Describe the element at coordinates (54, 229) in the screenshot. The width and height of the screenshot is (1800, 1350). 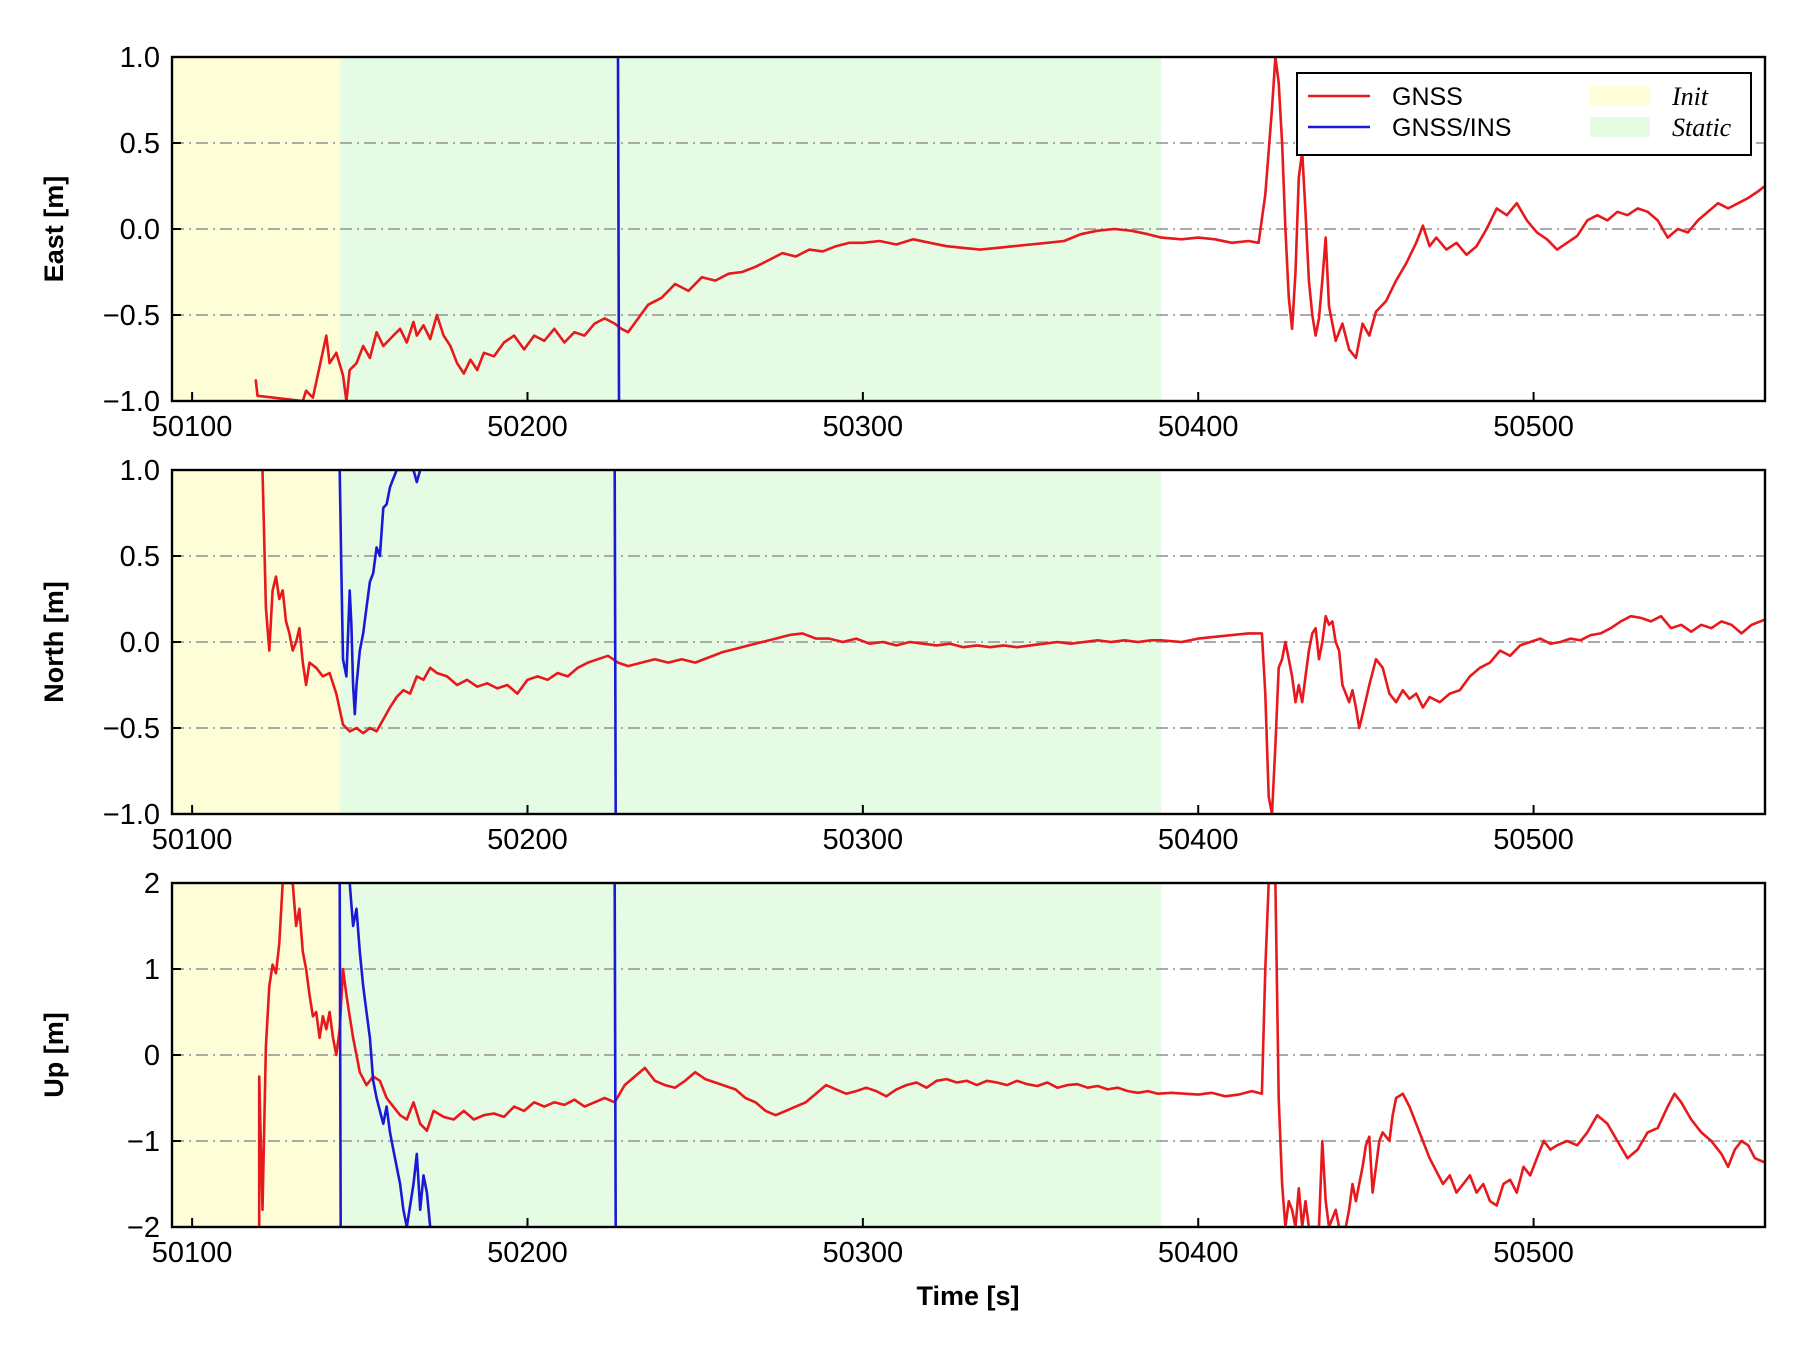
I see `y-axis-label: East [m]` at that location.